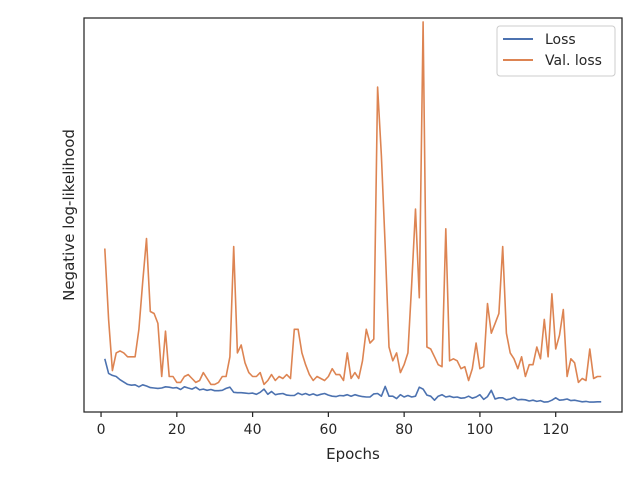  I want to click on x-tick-label: 120, so click(555, 430).